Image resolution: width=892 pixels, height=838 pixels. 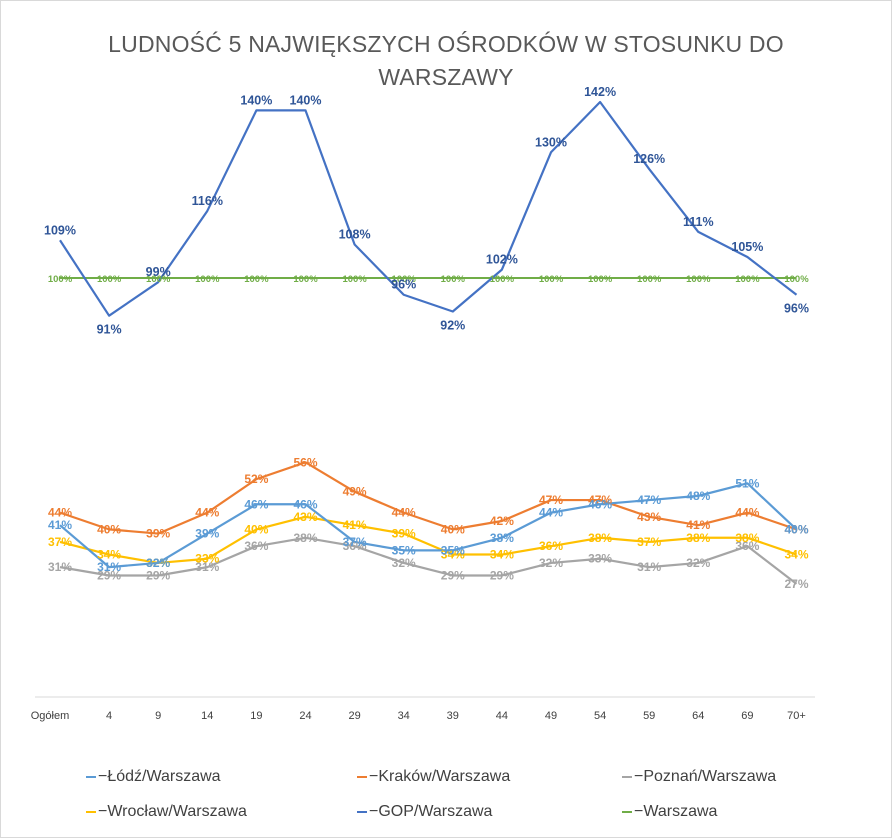 I want to click on data-label: 108%, so click(x=355, y=234).